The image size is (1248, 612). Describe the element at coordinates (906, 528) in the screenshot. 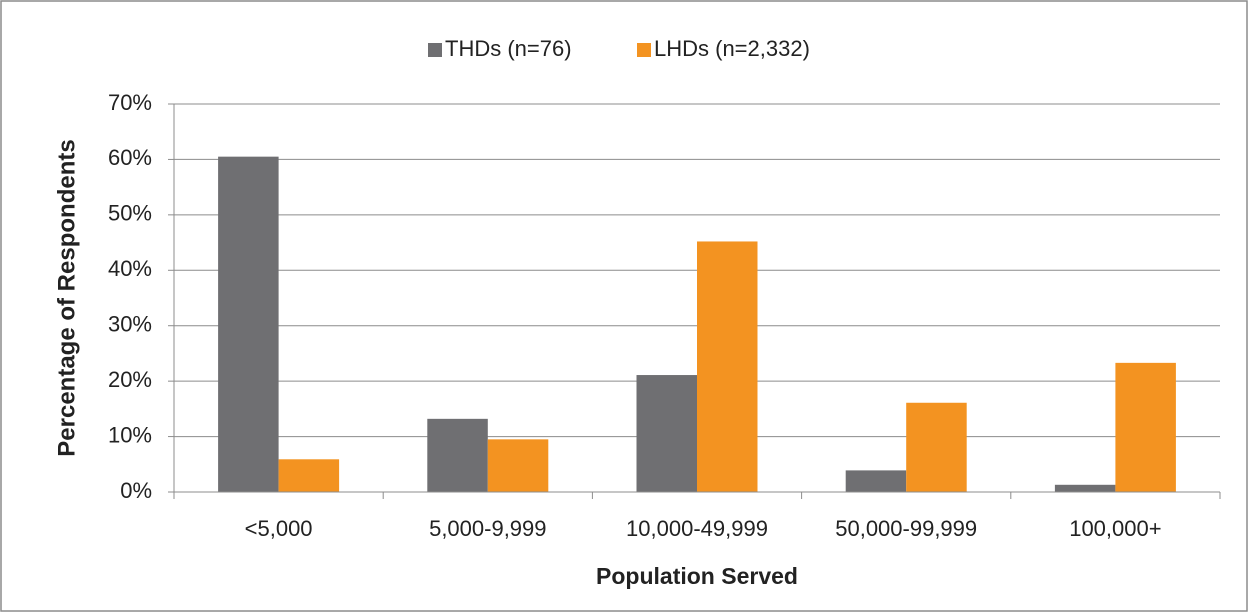

I see `x-tick-label: 50,000-99,999` at that location.